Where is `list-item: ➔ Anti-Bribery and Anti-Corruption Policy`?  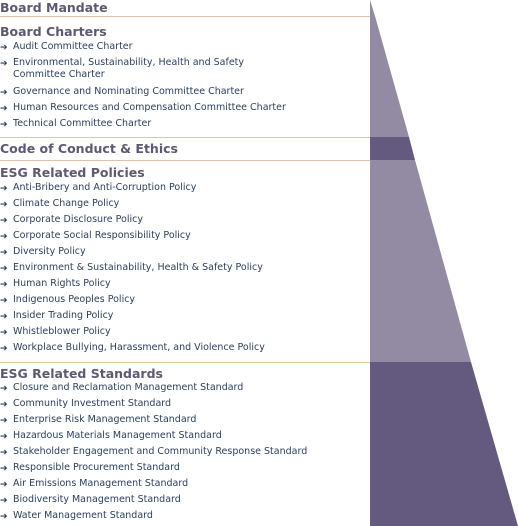 list-item: ➔ Anti-Bribery and Anti-Corruption Policy is located at coordinates (98, 188).